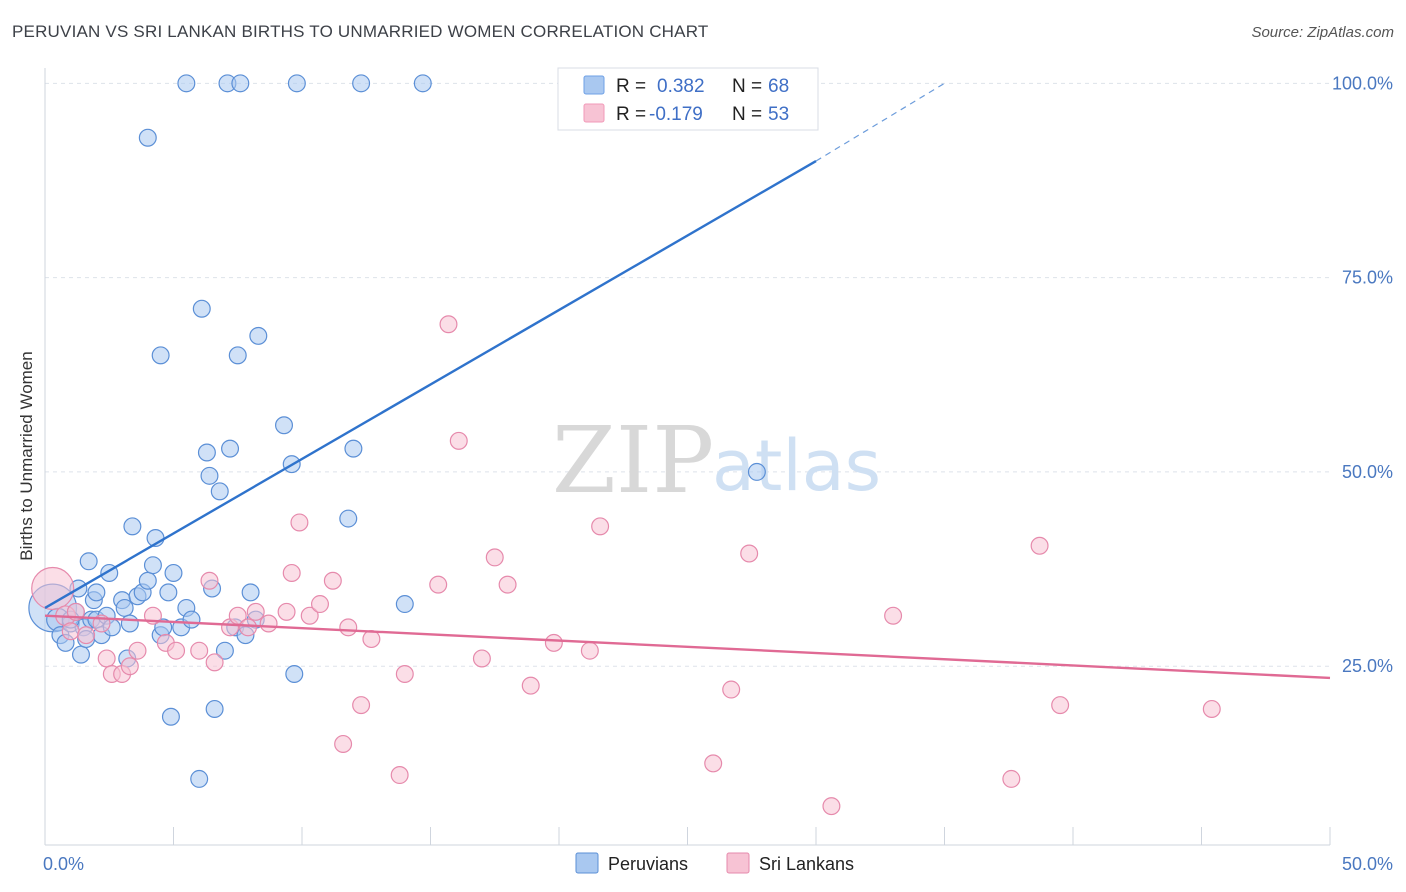  I want to click on x-tick-labels: 0.0% 50.0%, so click(718, 864).